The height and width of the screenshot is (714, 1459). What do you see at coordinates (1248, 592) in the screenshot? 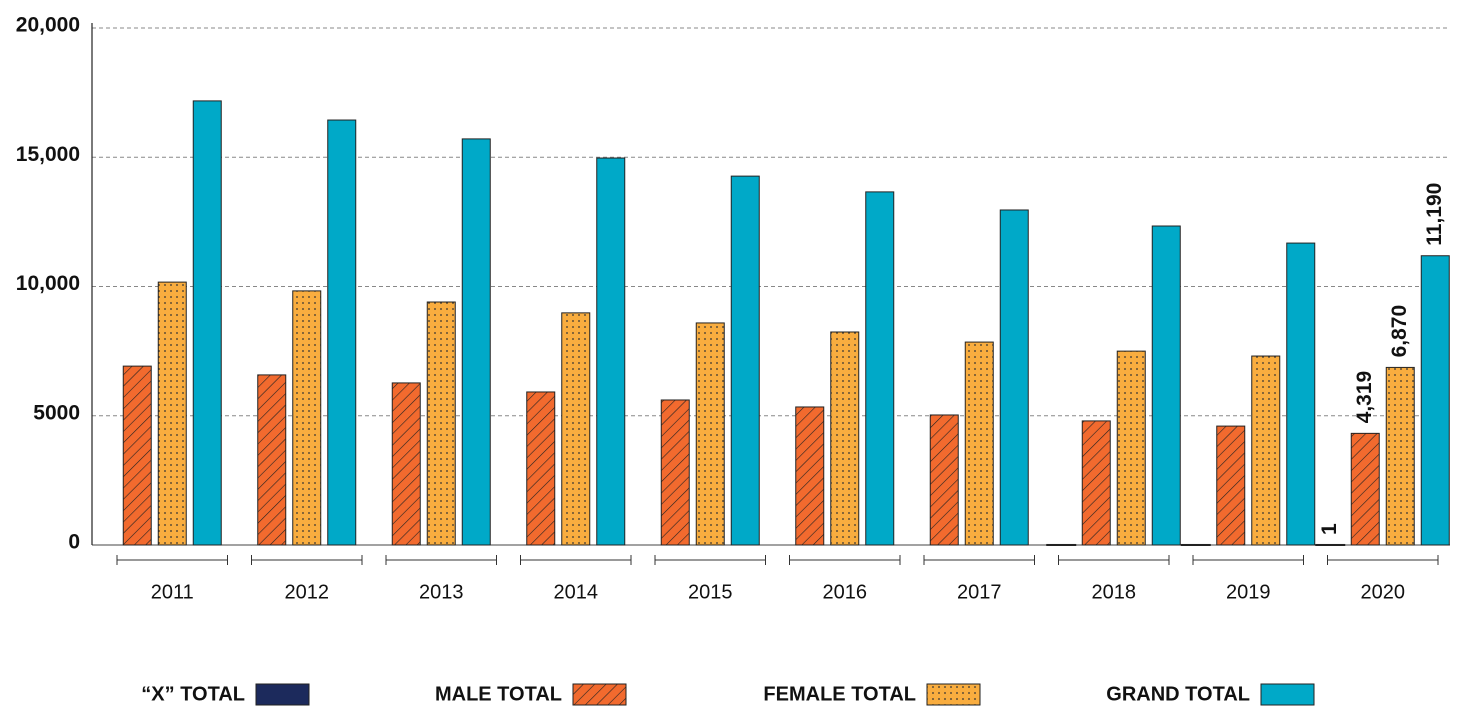
I see `x-tick-label: 2019` at bounding box center [1248, 592].